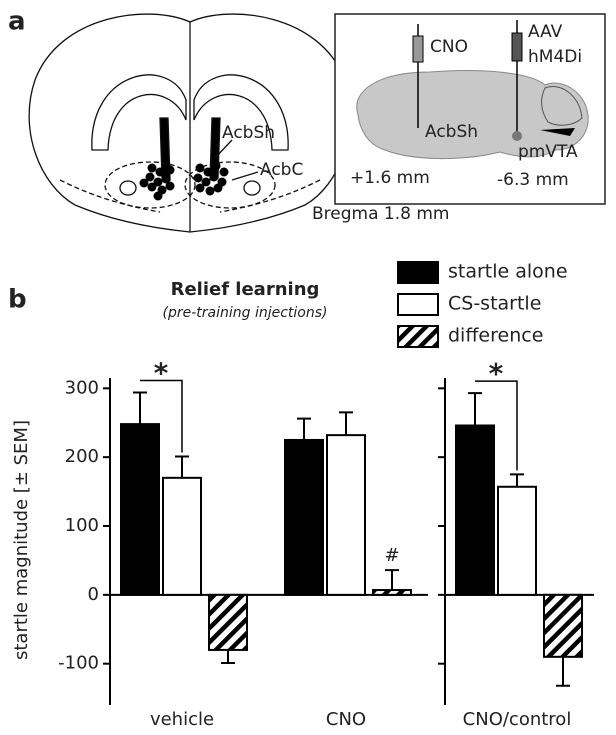 The image size is (616, 735). What do you see at coordinates (451, 132) in the screenshot?
I see `target-label: AcbSh` at bounding box center [451, 132].